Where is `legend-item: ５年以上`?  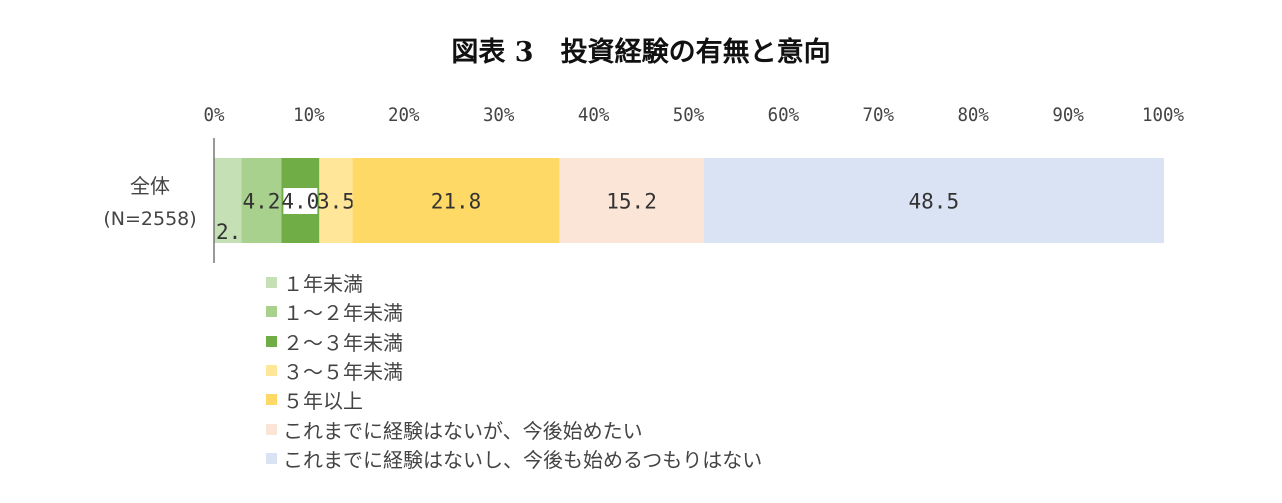
legend-item: ５年以上 is located at coordinates (514, 399).